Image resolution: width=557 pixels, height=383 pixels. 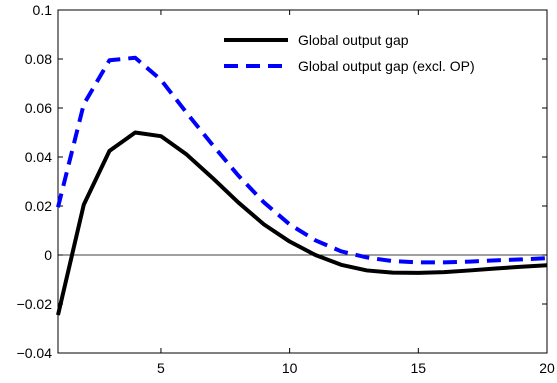 I want to click on y-tick-label-0-02: 0.02, so click(x=38, y=206).